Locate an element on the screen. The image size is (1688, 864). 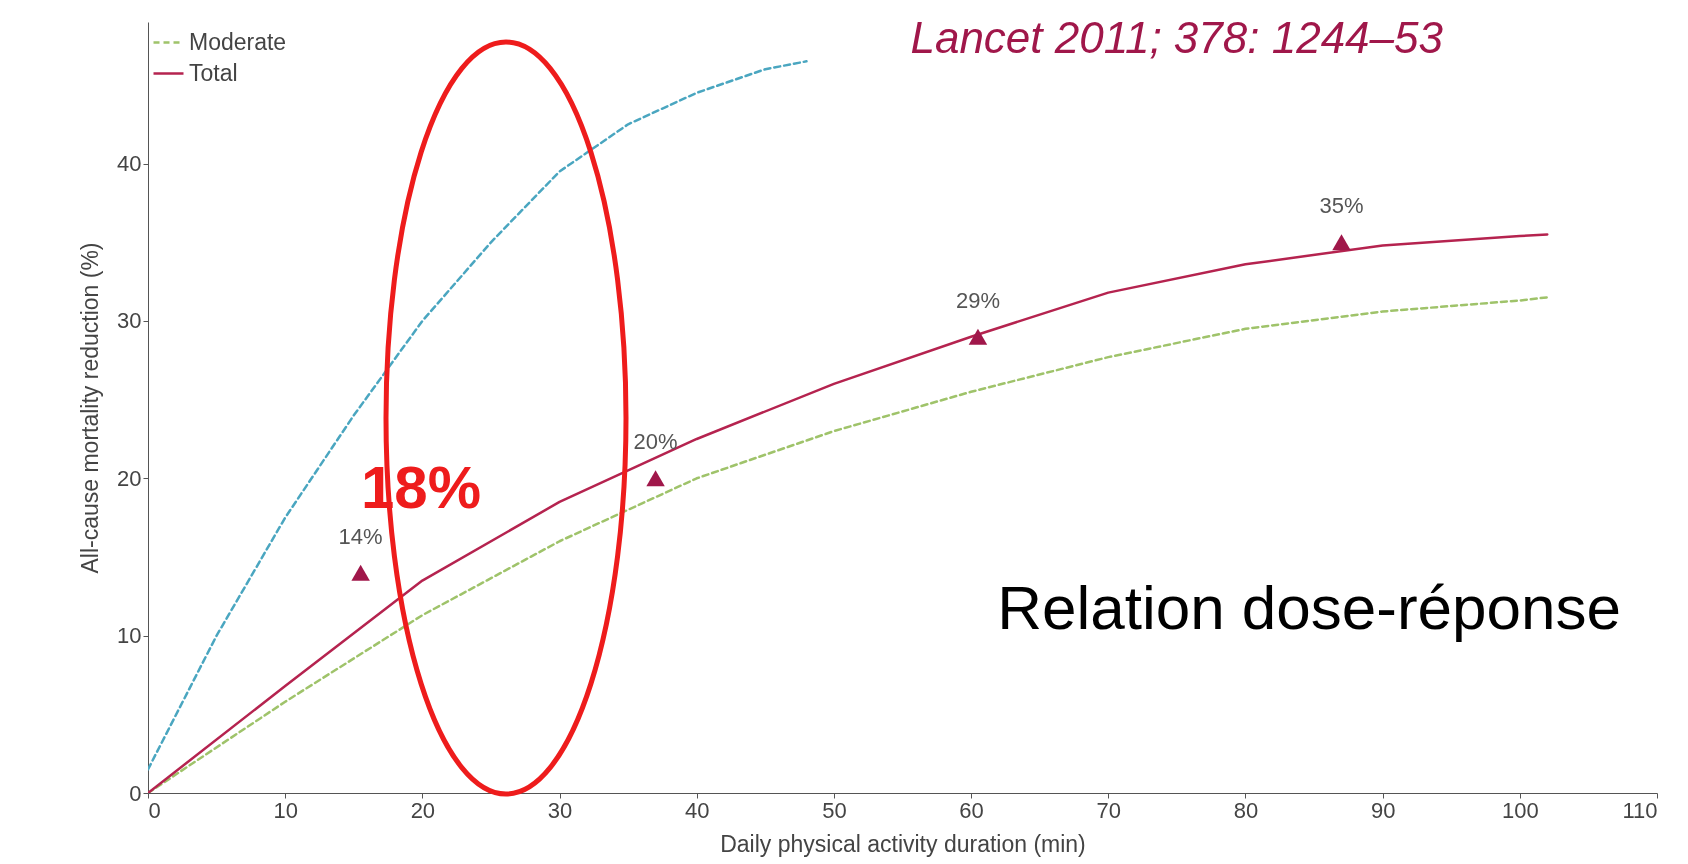
data-label: 14% is located at coordinates (360, 536).